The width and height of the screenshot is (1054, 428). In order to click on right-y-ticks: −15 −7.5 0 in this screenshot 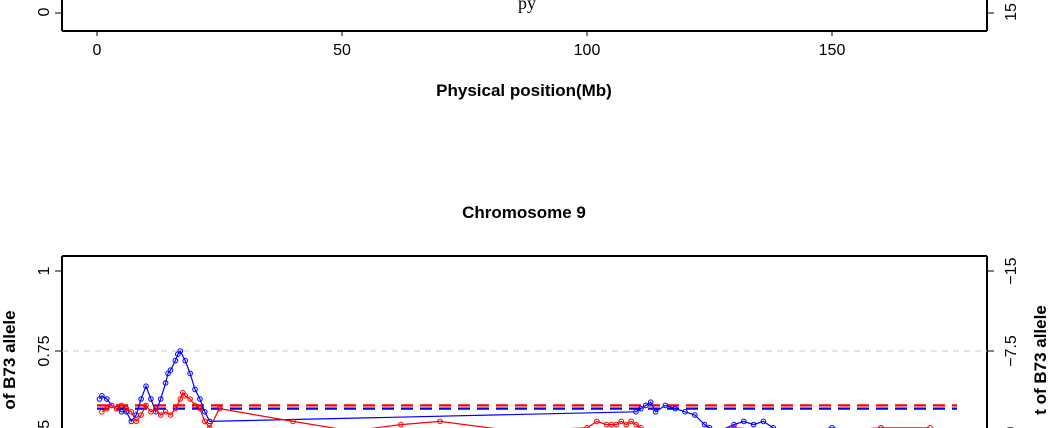, I will do `click(1003, 342)`.